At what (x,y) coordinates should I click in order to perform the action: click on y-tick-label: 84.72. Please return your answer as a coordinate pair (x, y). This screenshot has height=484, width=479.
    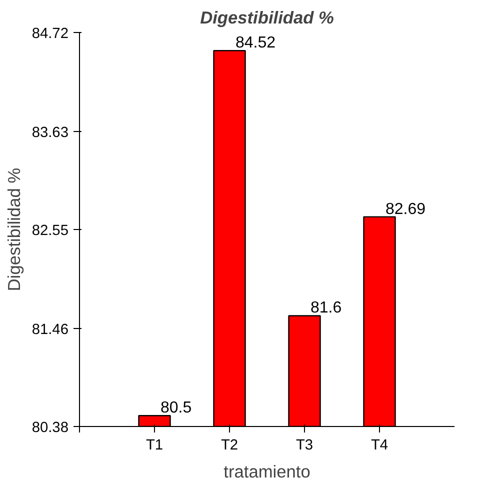
    Looking at the image, I should click on (50, 34).